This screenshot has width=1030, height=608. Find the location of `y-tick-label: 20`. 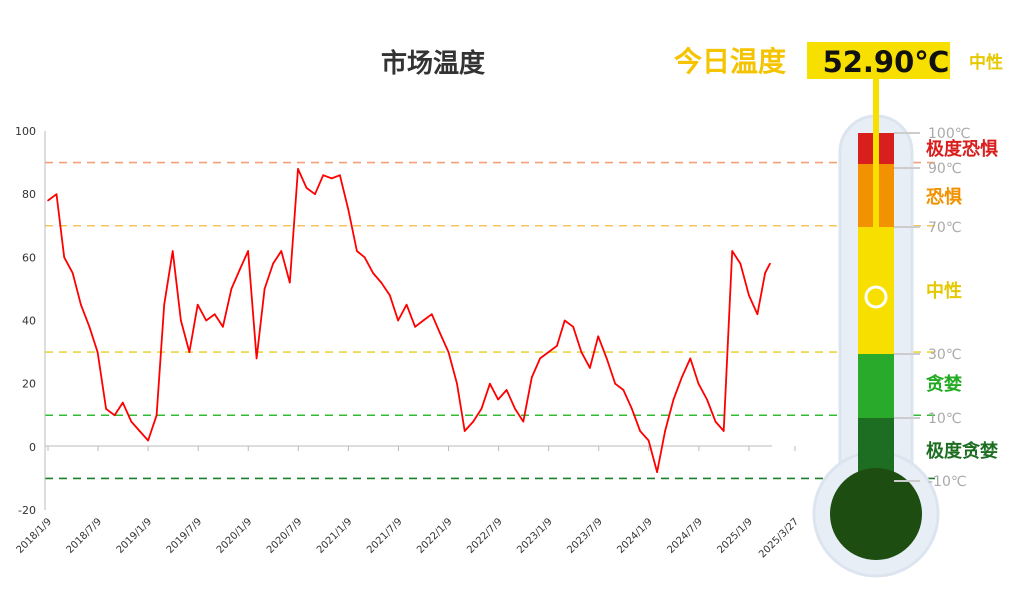

y-tick-label: 20 is located at coordinates (29, 384).